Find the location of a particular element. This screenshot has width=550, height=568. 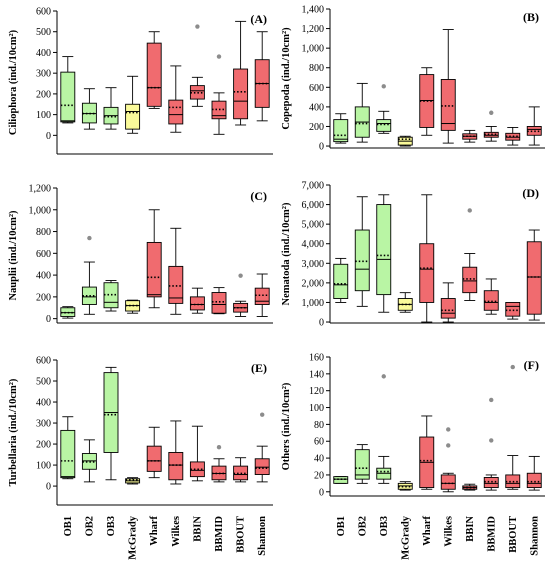

y-tick-label: 6,000 is located at coordinates (313, 205).